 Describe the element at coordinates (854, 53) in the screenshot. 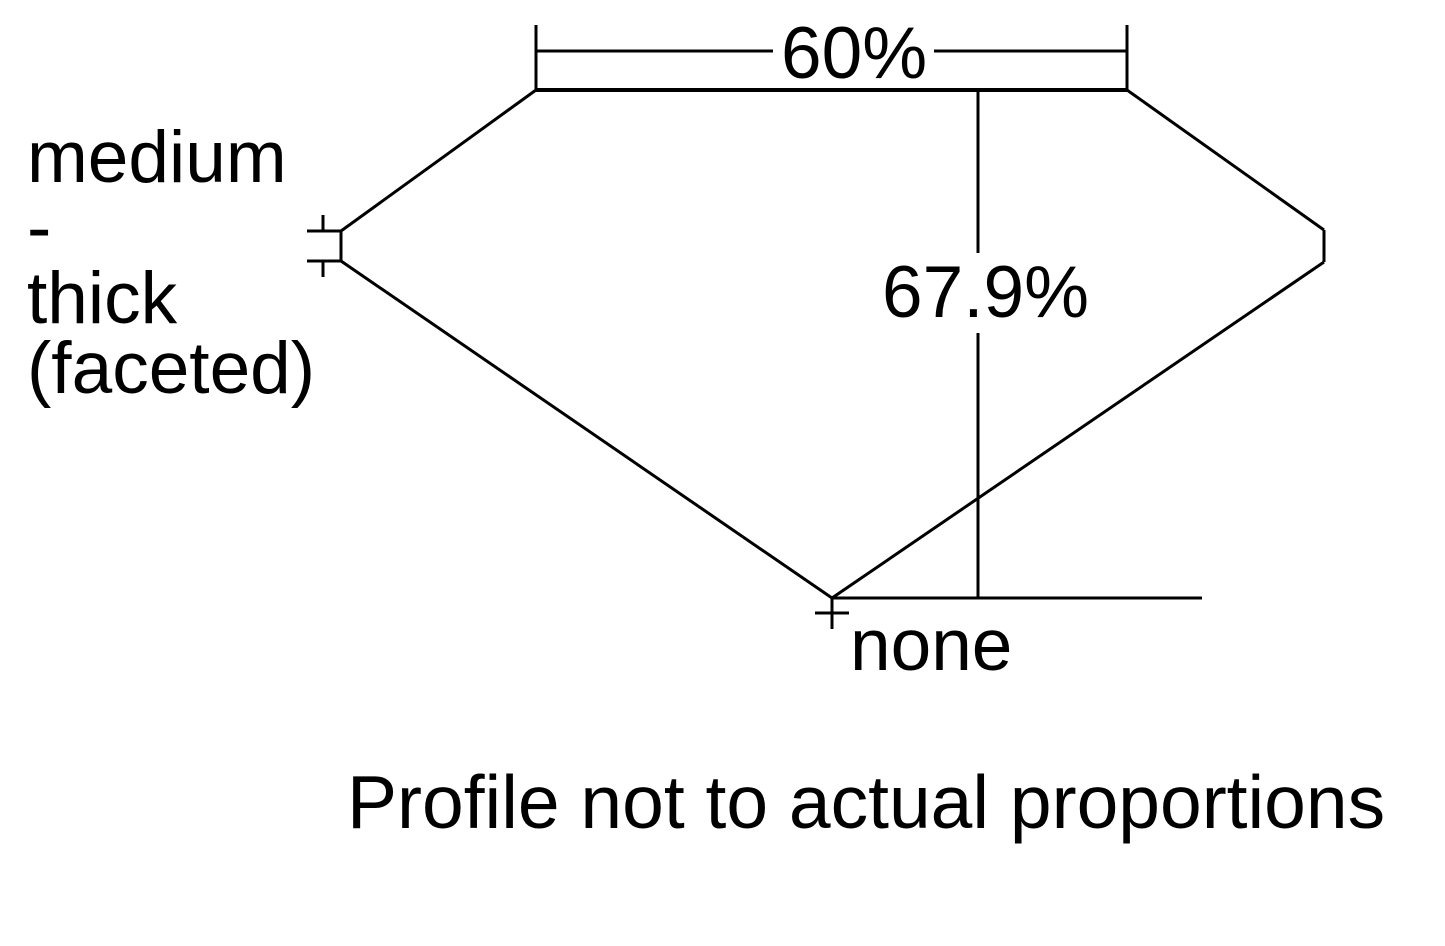

I see `table-percent-label: 60%` at that location.